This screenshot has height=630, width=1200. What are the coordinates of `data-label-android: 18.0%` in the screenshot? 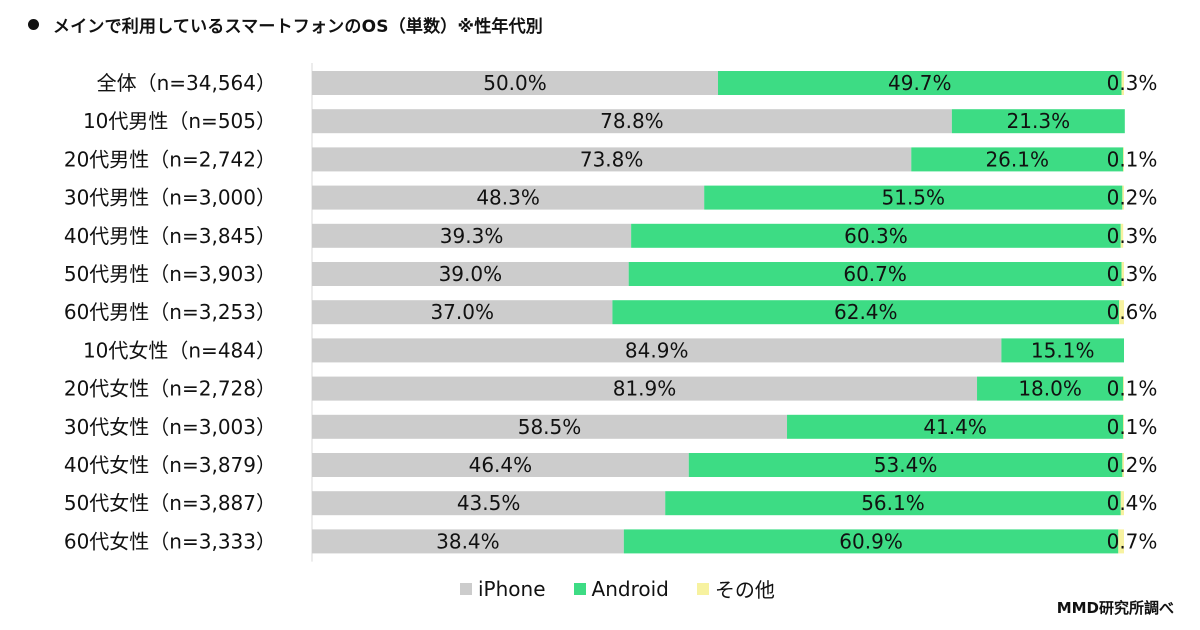 It's located at (1050, 389).